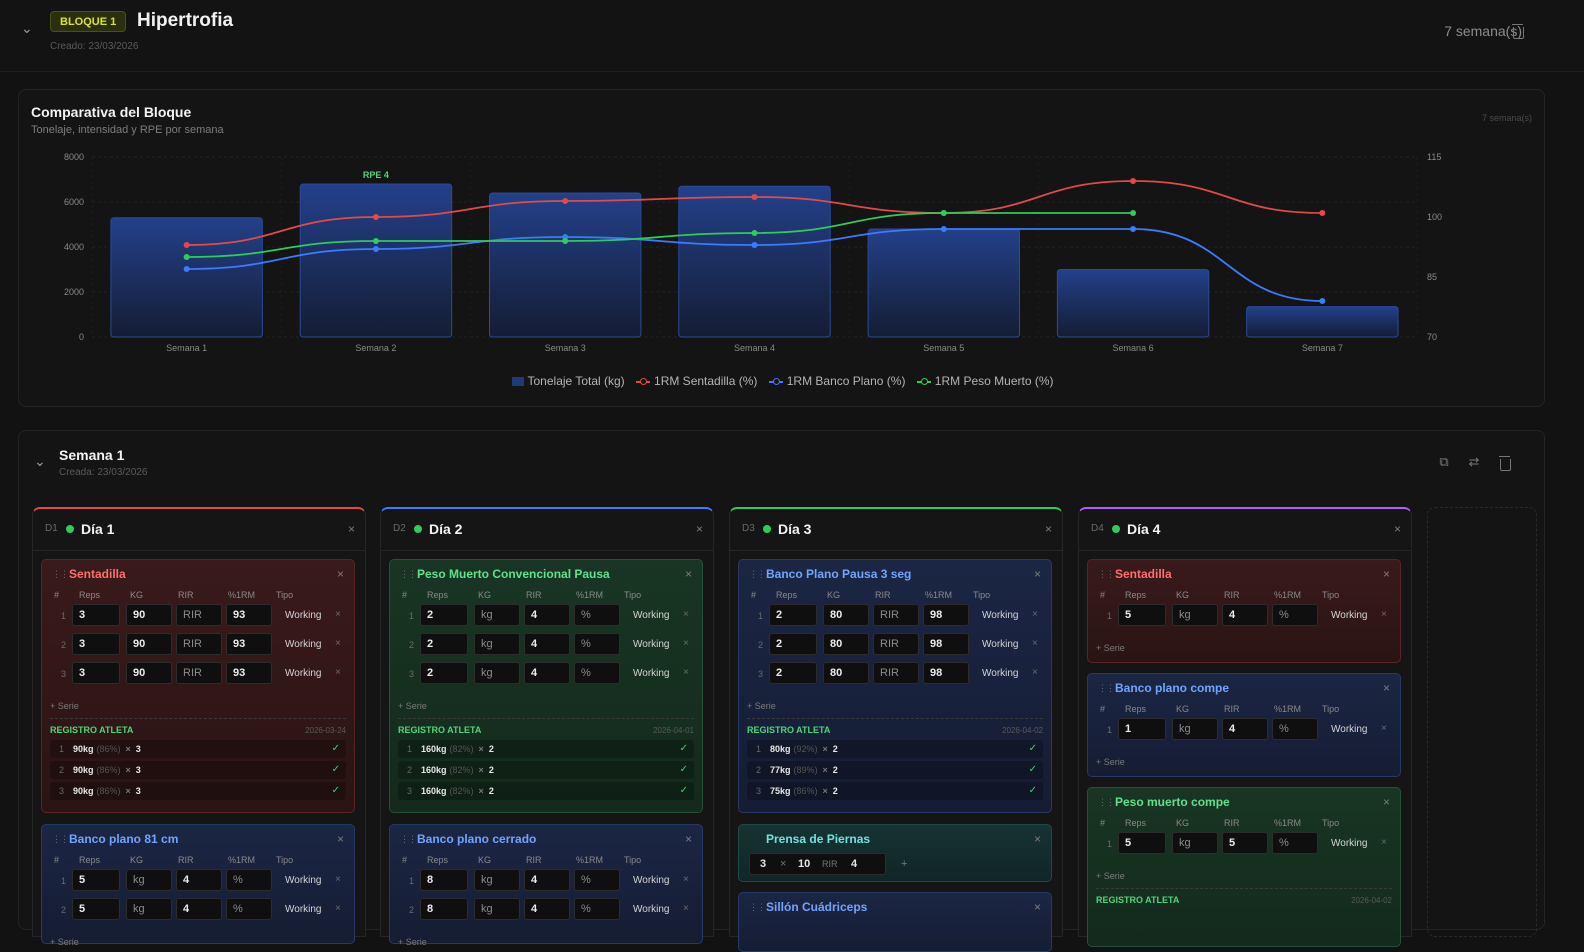 Image resolution: width=1584 pixels, height=952 pixels. I want to click on set-input: 8, so click(444, 909).